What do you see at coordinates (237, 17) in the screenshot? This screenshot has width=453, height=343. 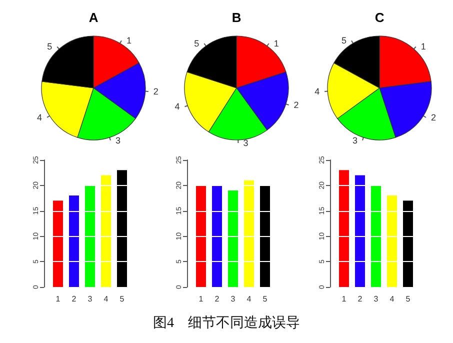 I see `chart-title: B` at bounding box center [237, 17].